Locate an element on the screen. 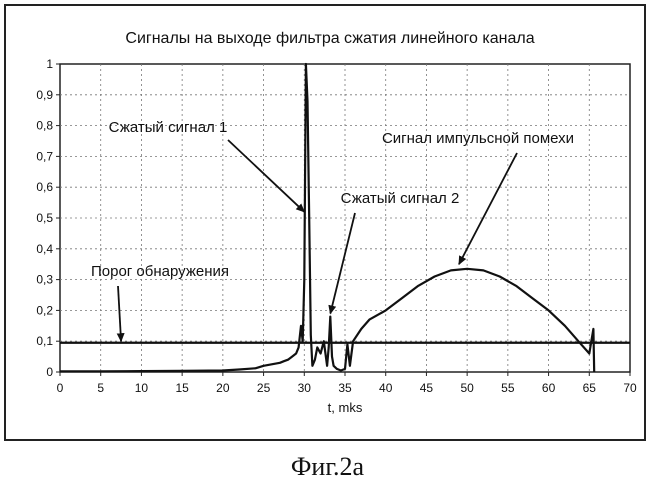 The image size is (655, 500). x-tick-label: 25 is located at coordinates (264, 388).